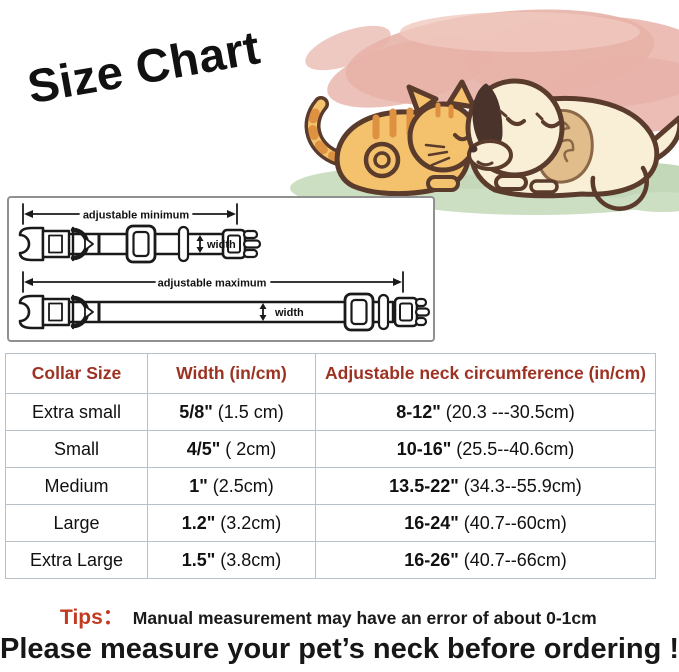 This screenshot has width=679, height=672. What do you see at coordinates (198, 522) in the screenshot?
I see `width-inches: 1.2"` at bounding box center [198, 522].